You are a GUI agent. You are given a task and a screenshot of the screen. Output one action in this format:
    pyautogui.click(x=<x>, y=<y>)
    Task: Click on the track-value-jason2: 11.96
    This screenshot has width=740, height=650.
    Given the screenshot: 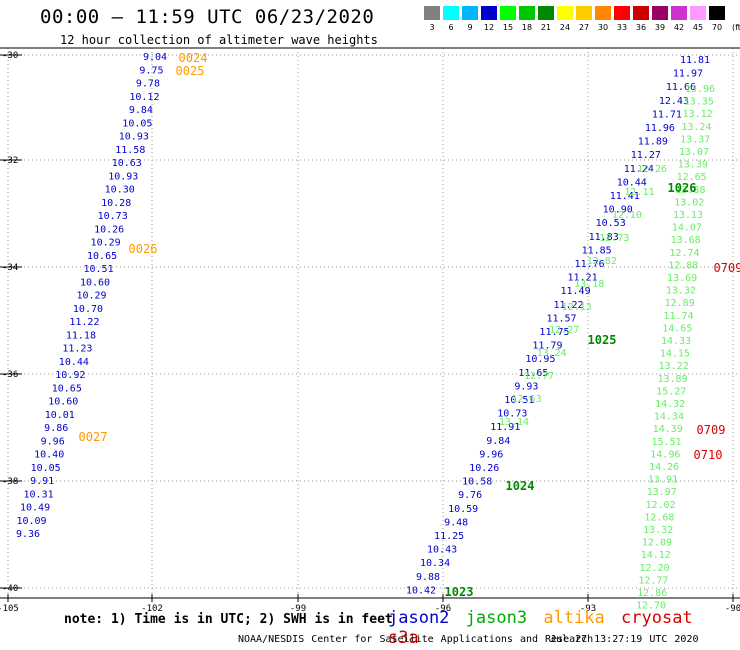 What is the action you would take?
    pyautogui.click(x=660, y=128)
    